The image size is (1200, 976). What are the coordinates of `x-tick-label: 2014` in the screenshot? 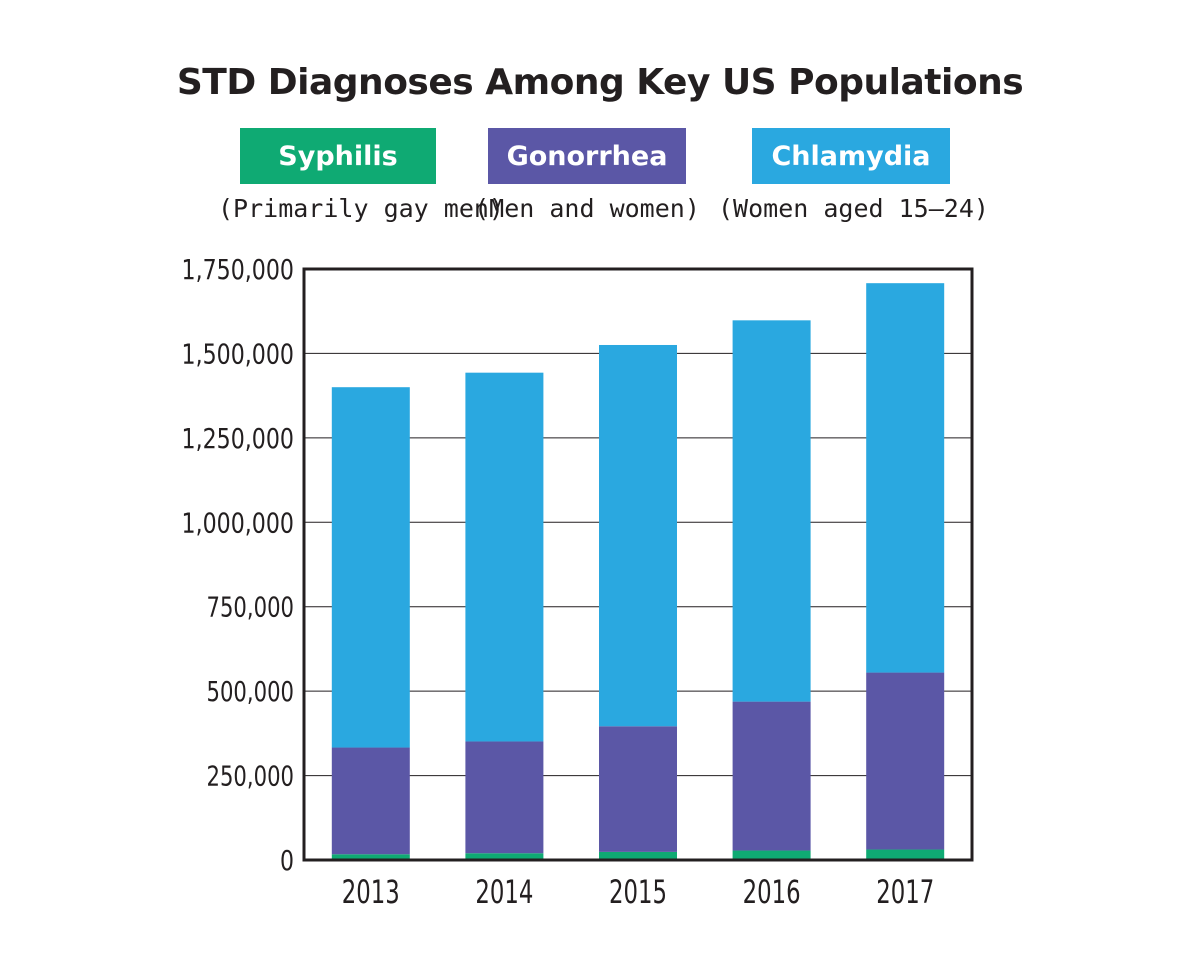 It's located at (504, 892).